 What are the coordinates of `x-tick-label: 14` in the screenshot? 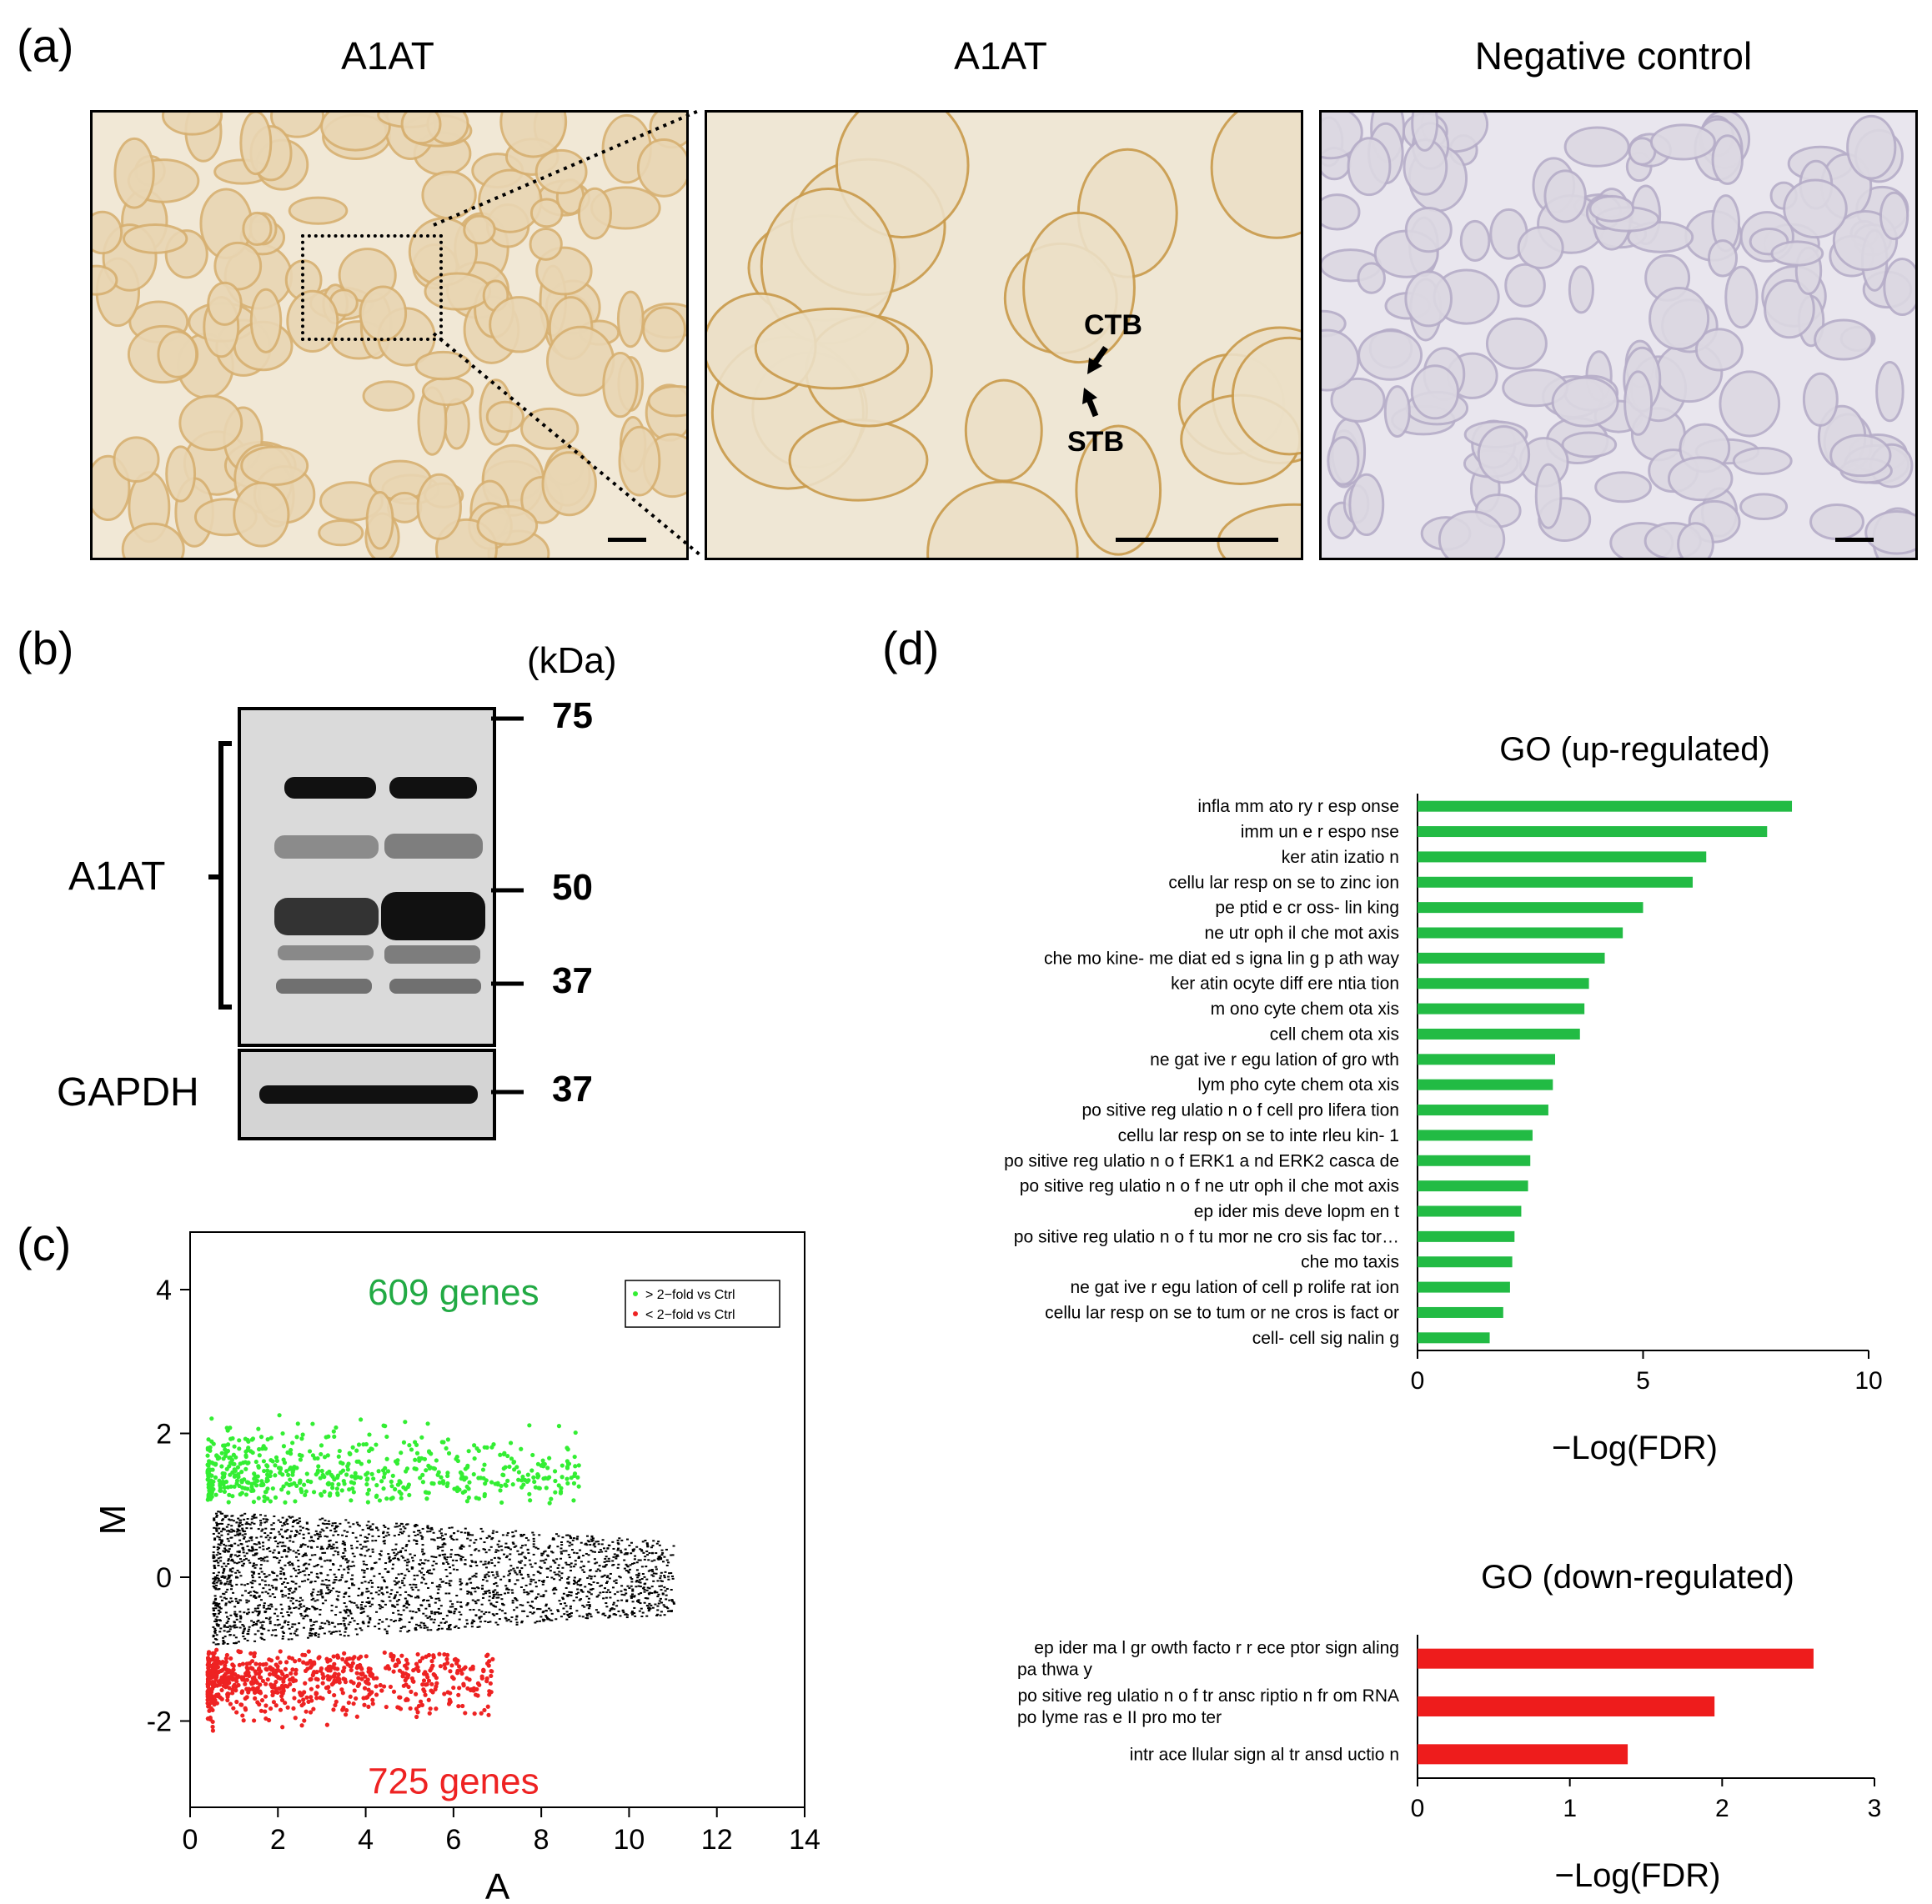 It's located at (804, 1840).